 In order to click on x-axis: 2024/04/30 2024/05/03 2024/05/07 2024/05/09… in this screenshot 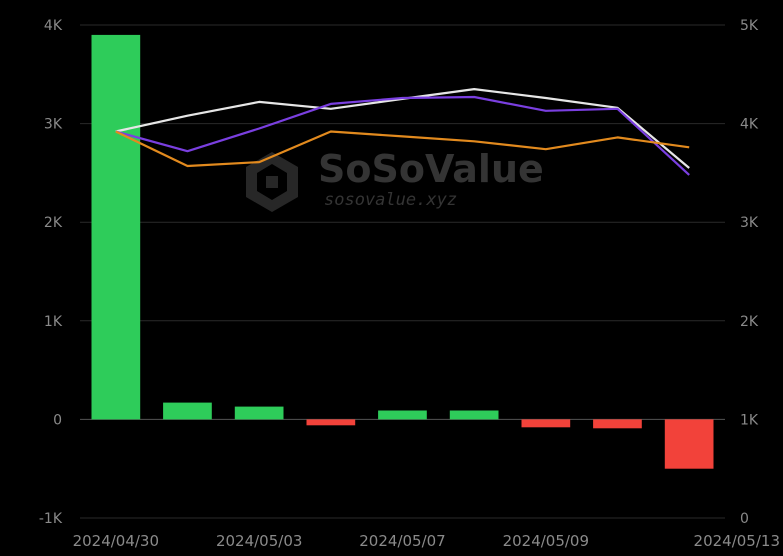, I will do `click(426, 541)`.